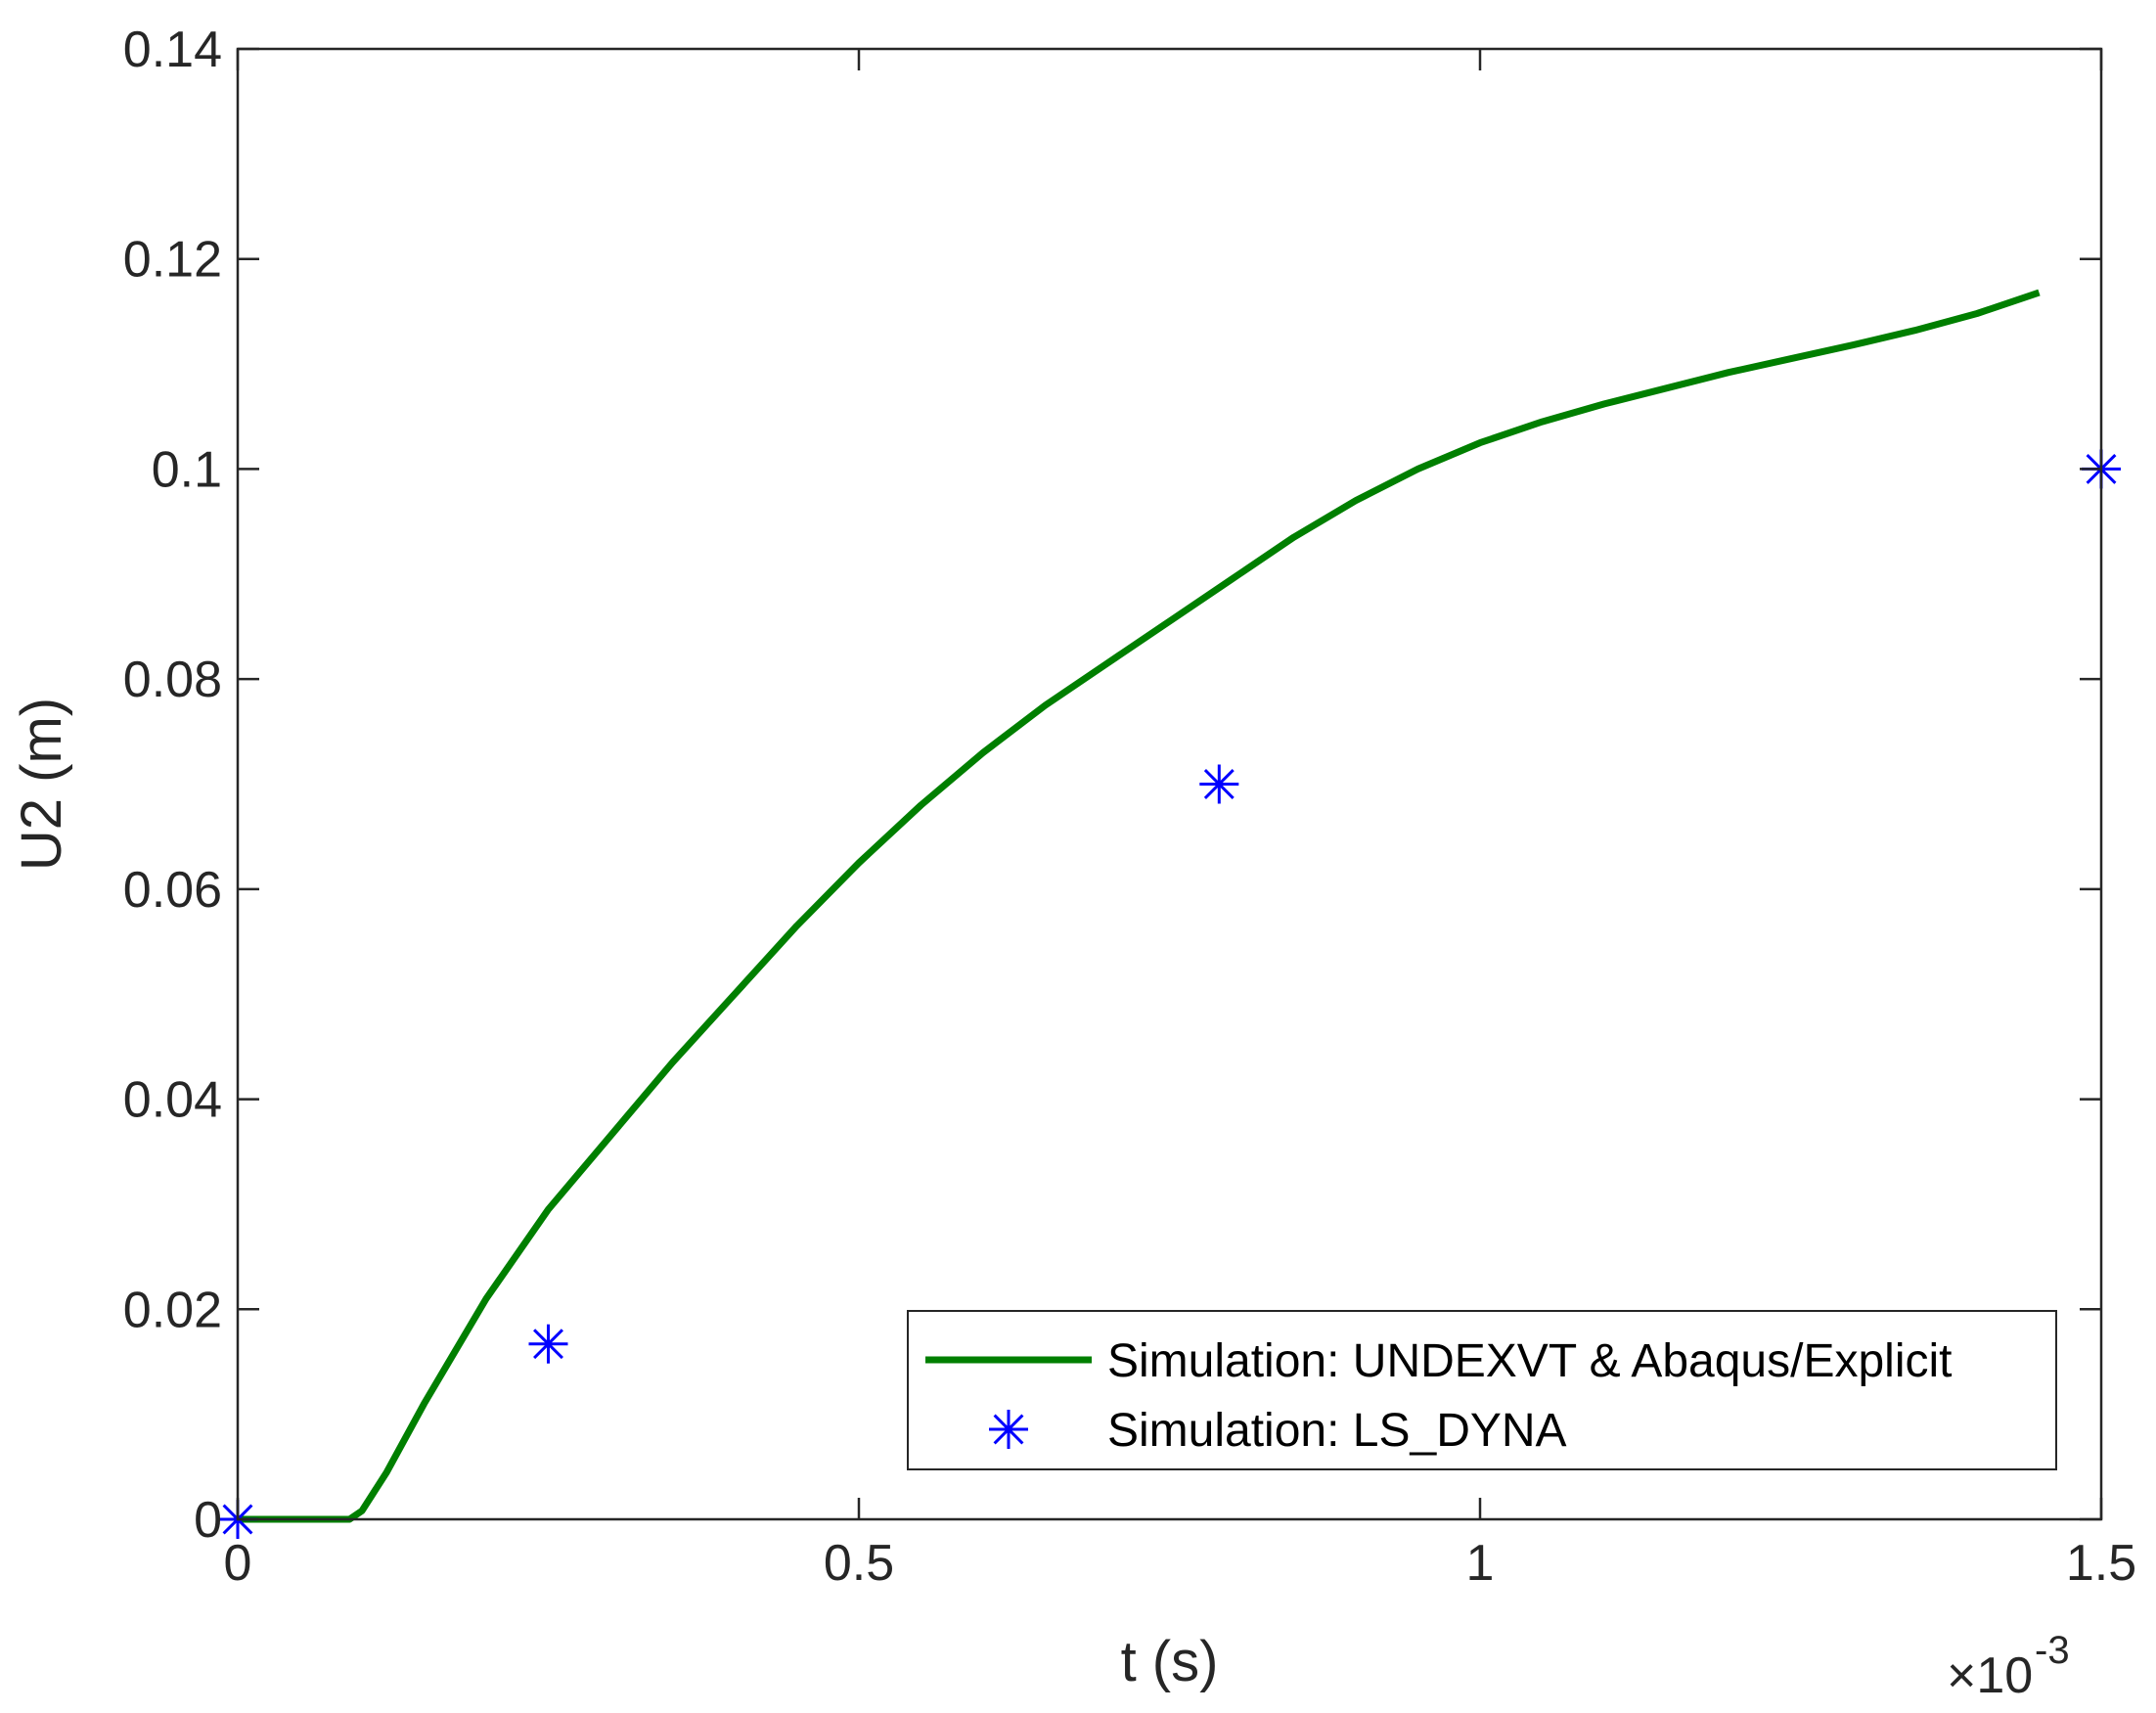 Image resolution: width=2156 pixels, height=1713 pixels. I want to click on legend-box, so click(1482, 1390).